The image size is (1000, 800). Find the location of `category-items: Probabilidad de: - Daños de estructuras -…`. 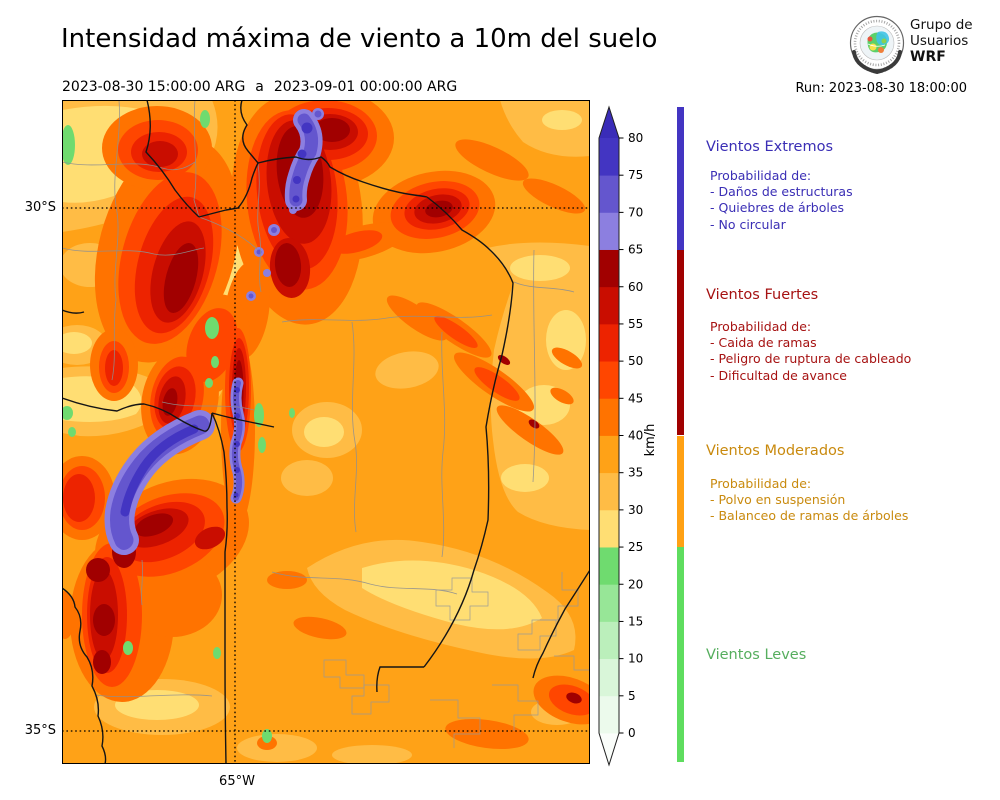

category-items: Probabilidad de: - Daños de estructuras -… is located at coordinates (781, 200).